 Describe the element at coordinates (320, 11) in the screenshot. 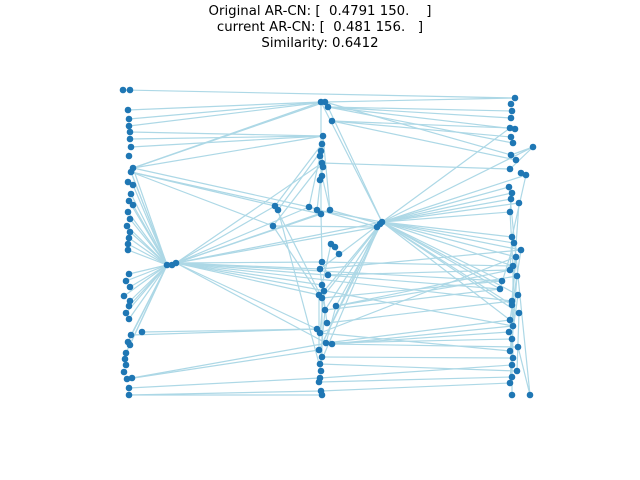

I see `original-ar-cn-label: Original AR-CN: [ 0.4791 150. ]` at that location.